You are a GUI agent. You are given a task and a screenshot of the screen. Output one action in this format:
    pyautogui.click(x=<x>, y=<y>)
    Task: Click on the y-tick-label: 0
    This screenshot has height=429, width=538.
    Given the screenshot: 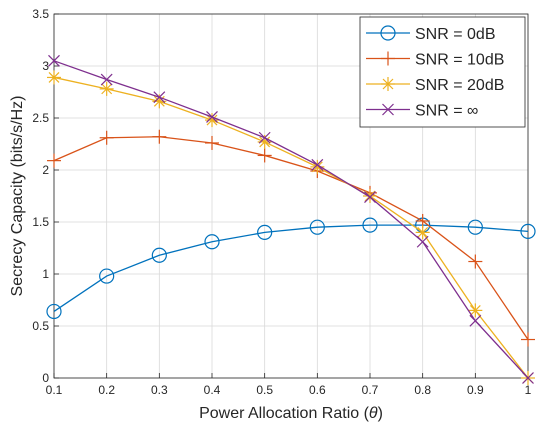 What is the action you would take?
    pyautogui.click(x=45, y=378)
    